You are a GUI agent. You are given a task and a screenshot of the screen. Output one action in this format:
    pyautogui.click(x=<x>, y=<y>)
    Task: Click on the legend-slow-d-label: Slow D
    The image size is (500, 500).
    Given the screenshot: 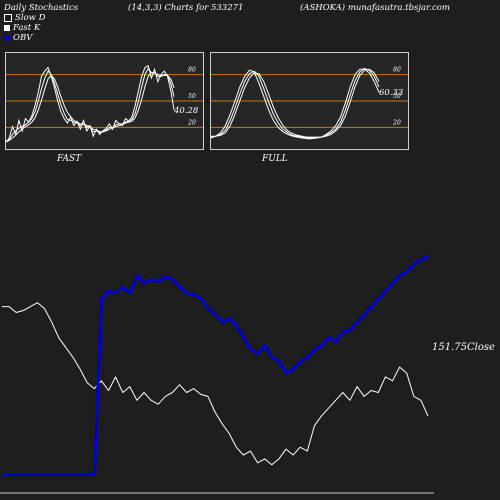 What is the action you would take?
    pyautogui.click(x=30, y=18)
    